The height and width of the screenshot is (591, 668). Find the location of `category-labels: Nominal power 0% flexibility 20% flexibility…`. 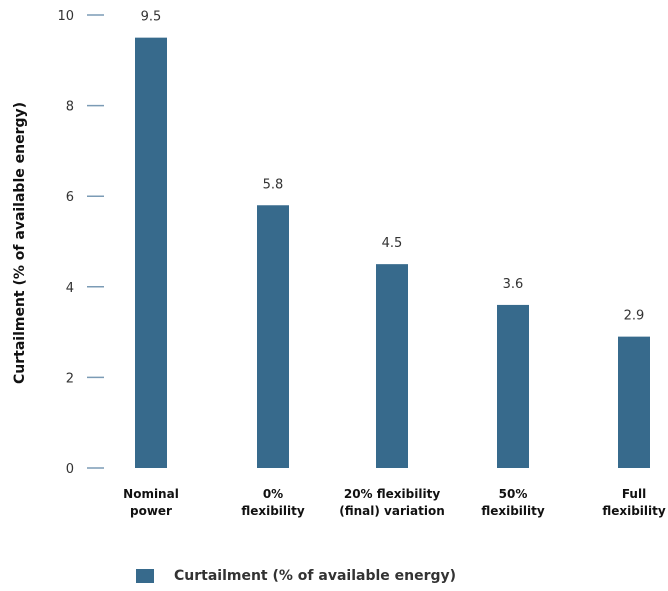

category-labels: Nominal power 0% flexibility 20% flexibility… is located at coordinates (394, 502).